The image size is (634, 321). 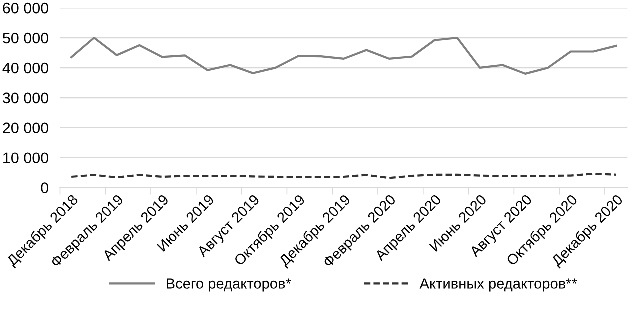 What do you see at coordinates (26, 128) in the screenshot?
I see `y-tick-label: 20 000` at bounding box center [26, 128].